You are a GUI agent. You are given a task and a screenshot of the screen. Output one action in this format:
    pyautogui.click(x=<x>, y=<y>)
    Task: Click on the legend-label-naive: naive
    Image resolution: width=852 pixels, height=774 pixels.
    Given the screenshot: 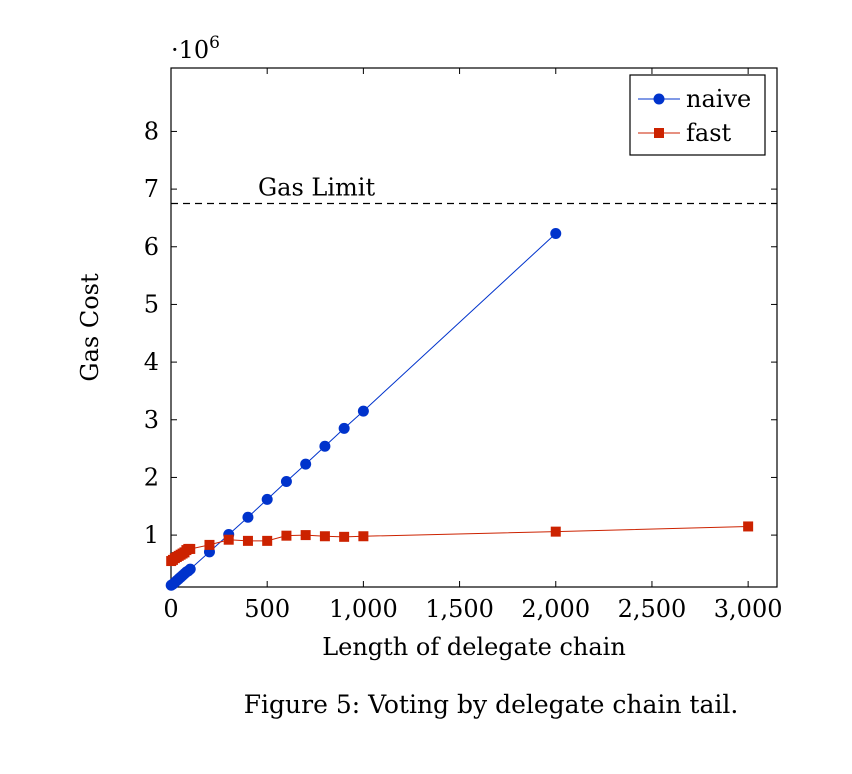 What is the action you would take?
    pyautogui.click(x=718, y=99)
    